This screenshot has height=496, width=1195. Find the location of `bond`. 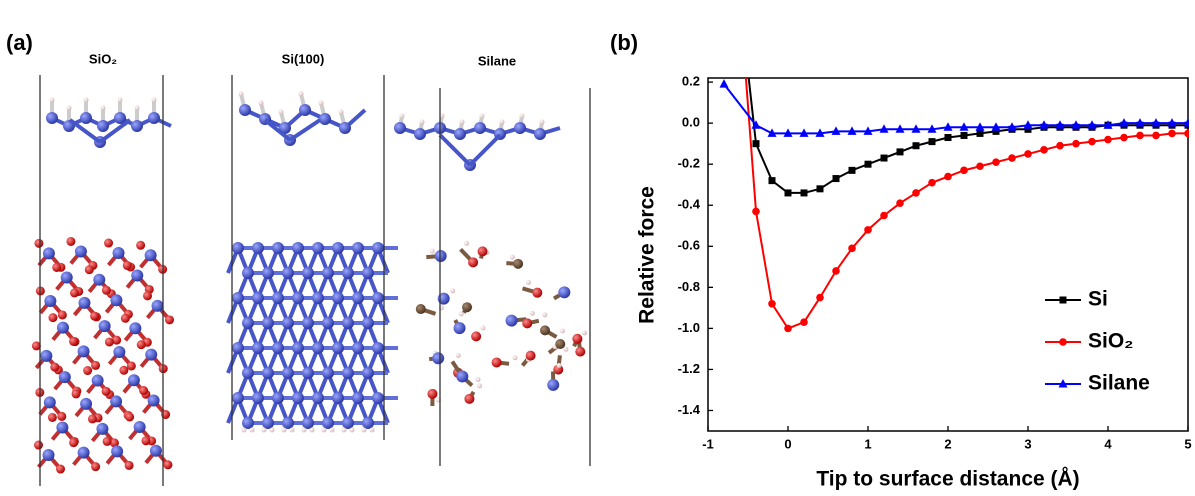

bond is located at coordinates (115, 131).